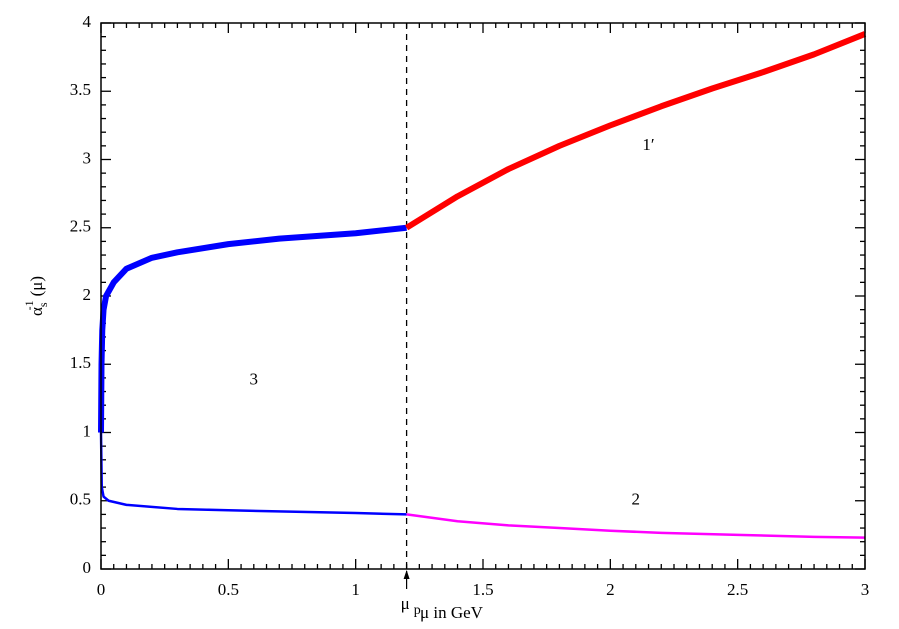  Describe the element at coordinates (610, 589) in the screenshot. I see `x-tick-label: 2` at that location.